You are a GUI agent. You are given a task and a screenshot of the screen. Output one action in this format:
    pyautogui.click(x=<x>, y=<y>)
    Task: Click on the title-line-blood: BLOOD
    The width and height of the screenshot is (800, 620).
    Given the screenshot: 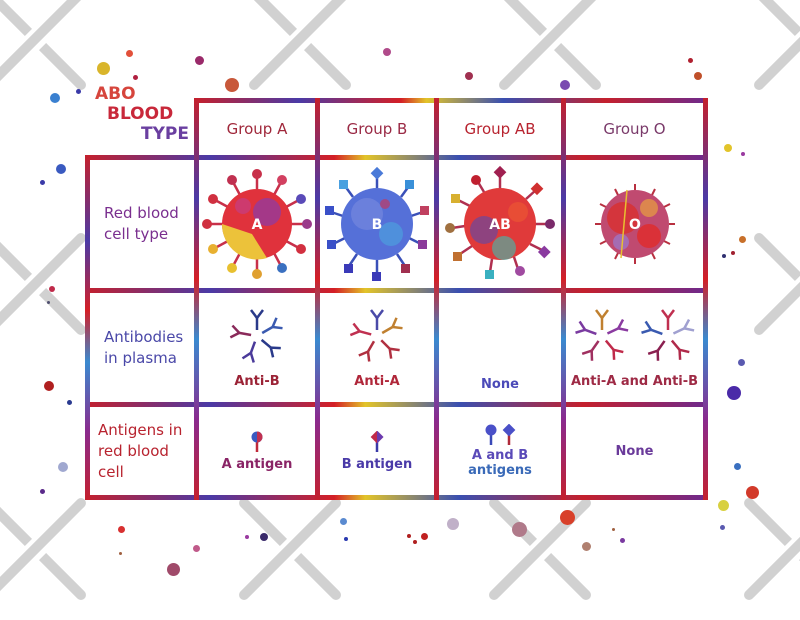 What is the action you would take?
    pyautogui.click(x=140, y=114)
    